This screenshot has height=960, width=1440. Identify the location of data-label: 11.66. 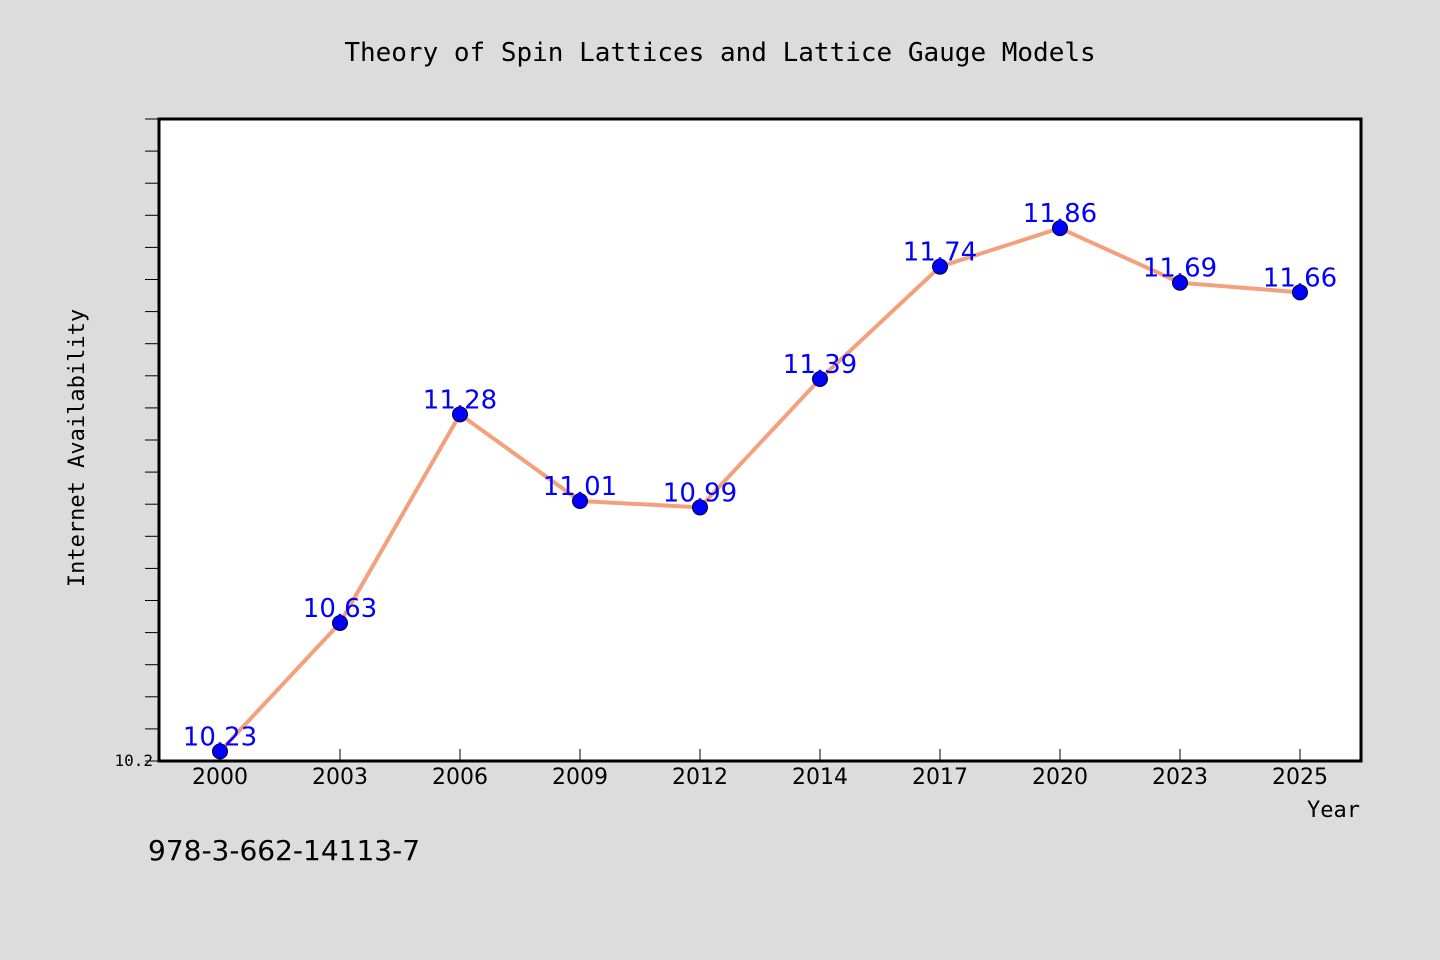
(1300, 278).